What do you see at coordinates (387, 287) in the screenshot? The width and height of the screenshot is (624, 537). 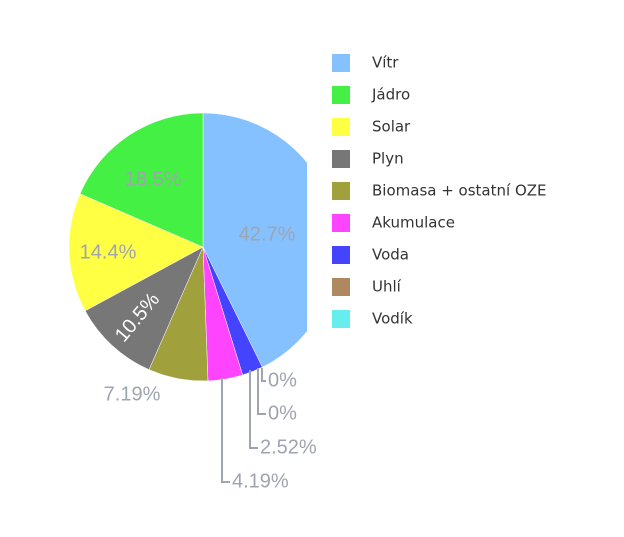 I see `legend-label: Uhlí` at bounding box center [387, 287].